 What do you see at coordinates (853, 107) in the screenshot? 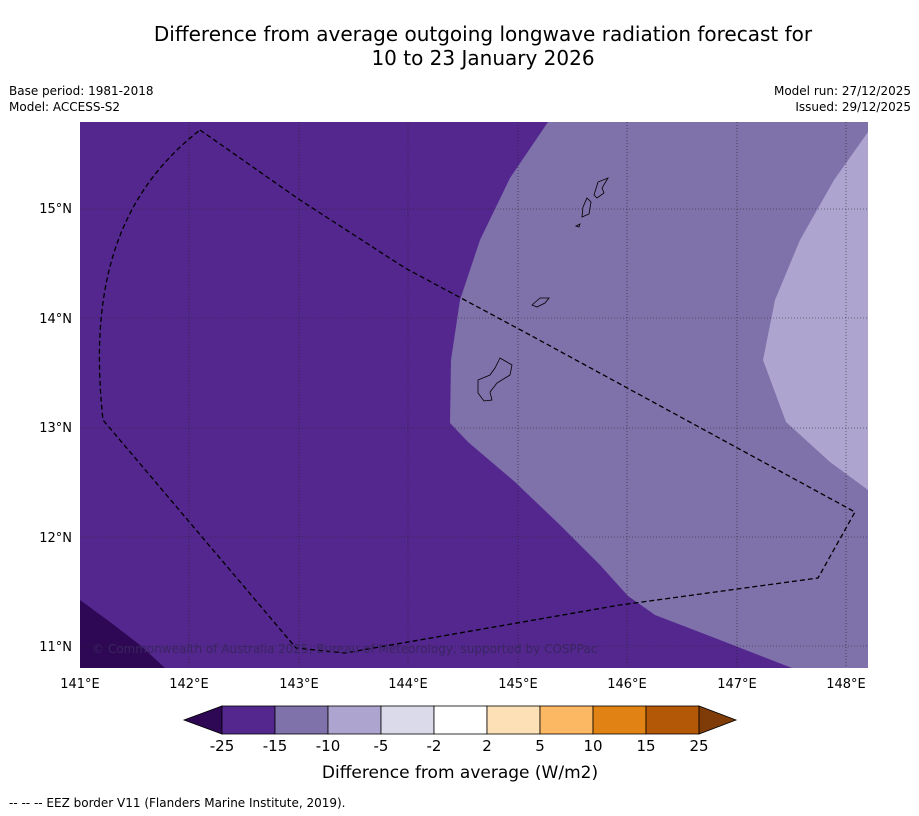
I see `issued-date: Issued: 29/12/2025` at bounding box center [853, 107].